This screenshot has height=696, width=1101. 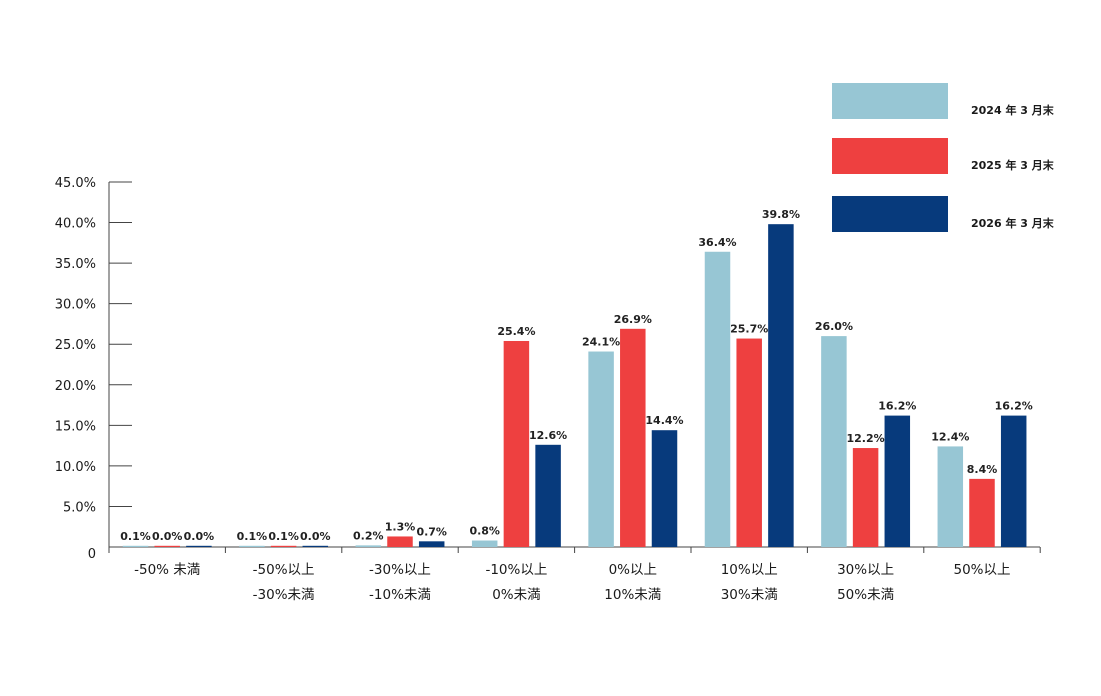 I want to click on data-label: 14.4%, so click(x=664, y=420).